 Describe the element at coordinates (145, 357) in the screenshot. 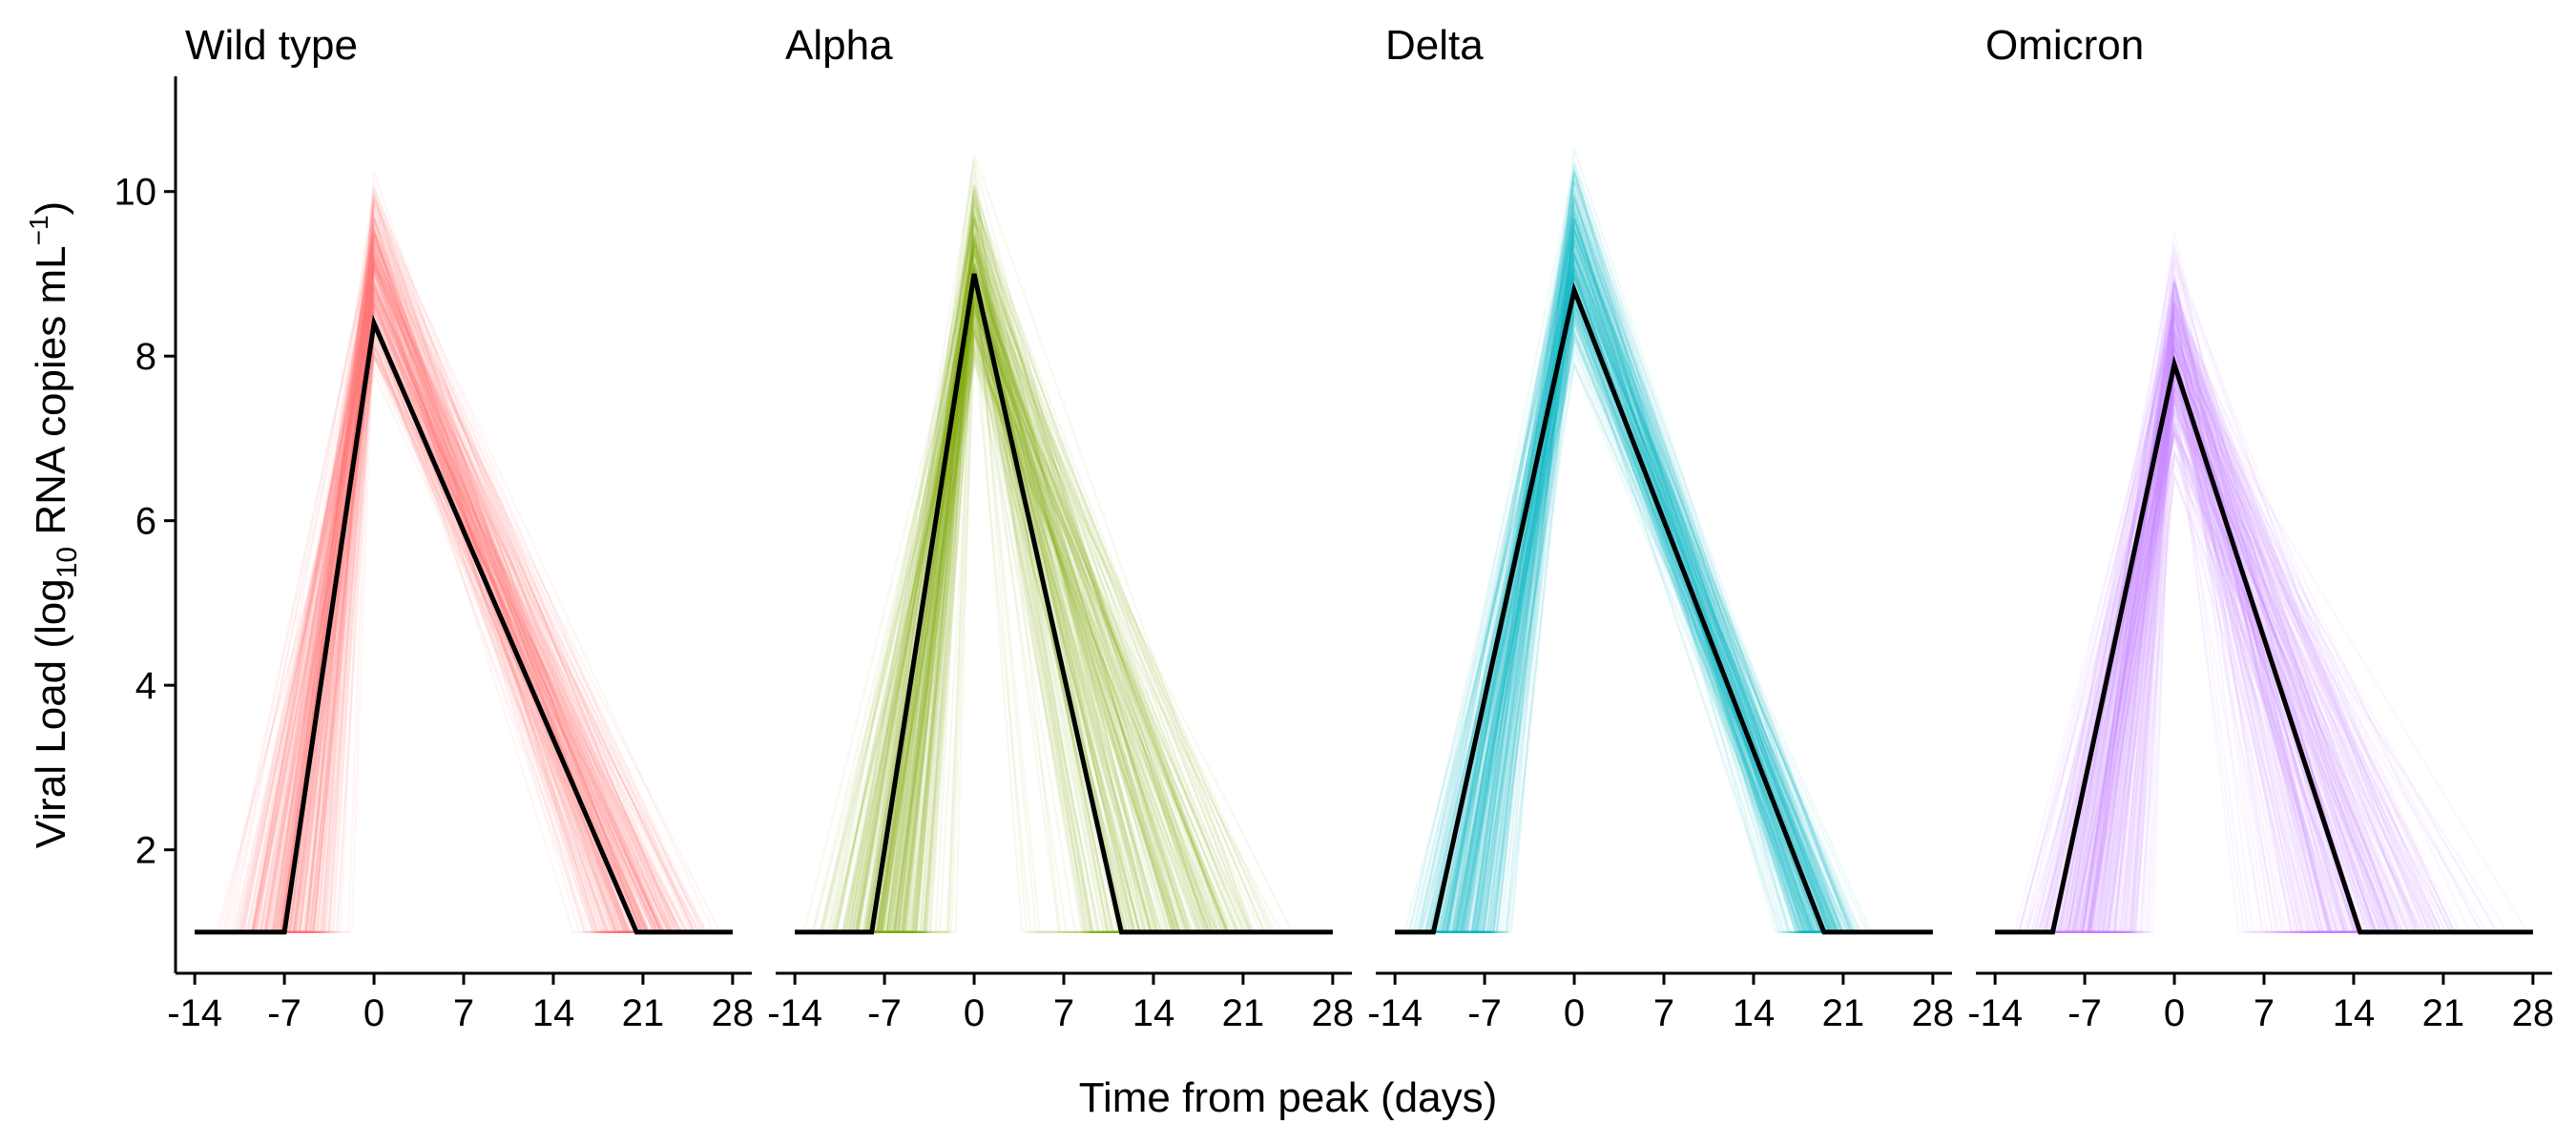

I see `y-tick-label: 8` at that location.